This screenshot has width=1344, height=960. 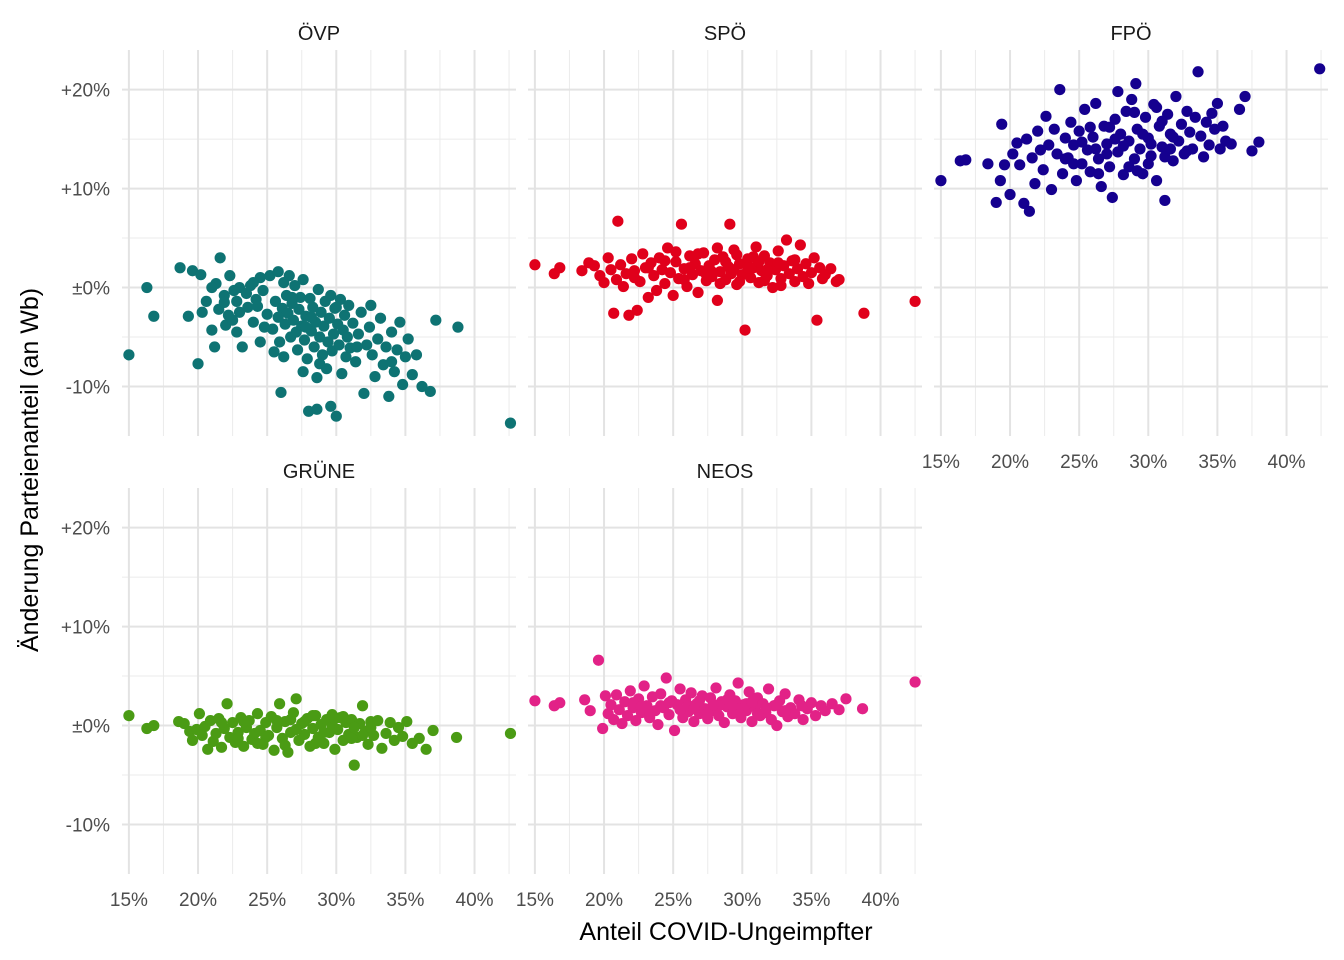 What do you see at coordinates (725, 695) in the screenshot?
I see `points-neos` at bounding box center [725, 695].